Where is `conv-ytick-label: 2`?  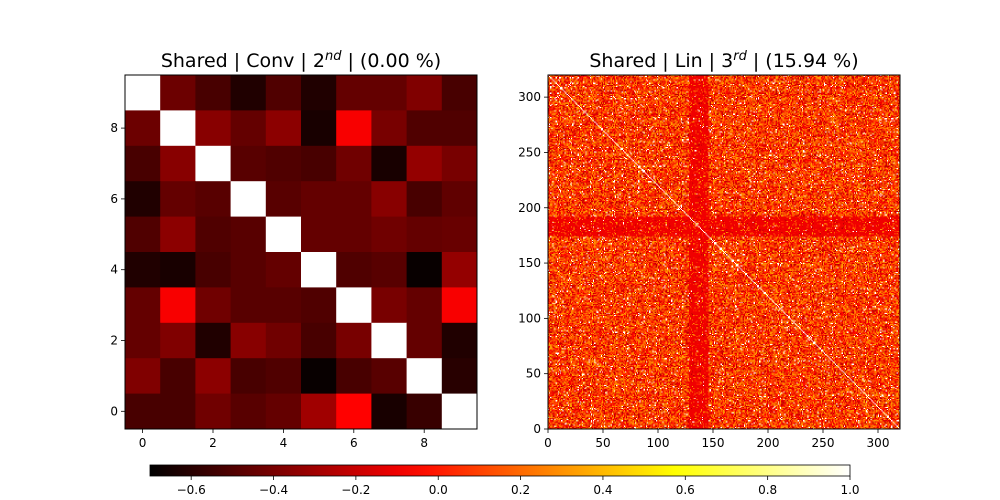
conv-ytick-label: 2 is located at coordinates (114, 341).